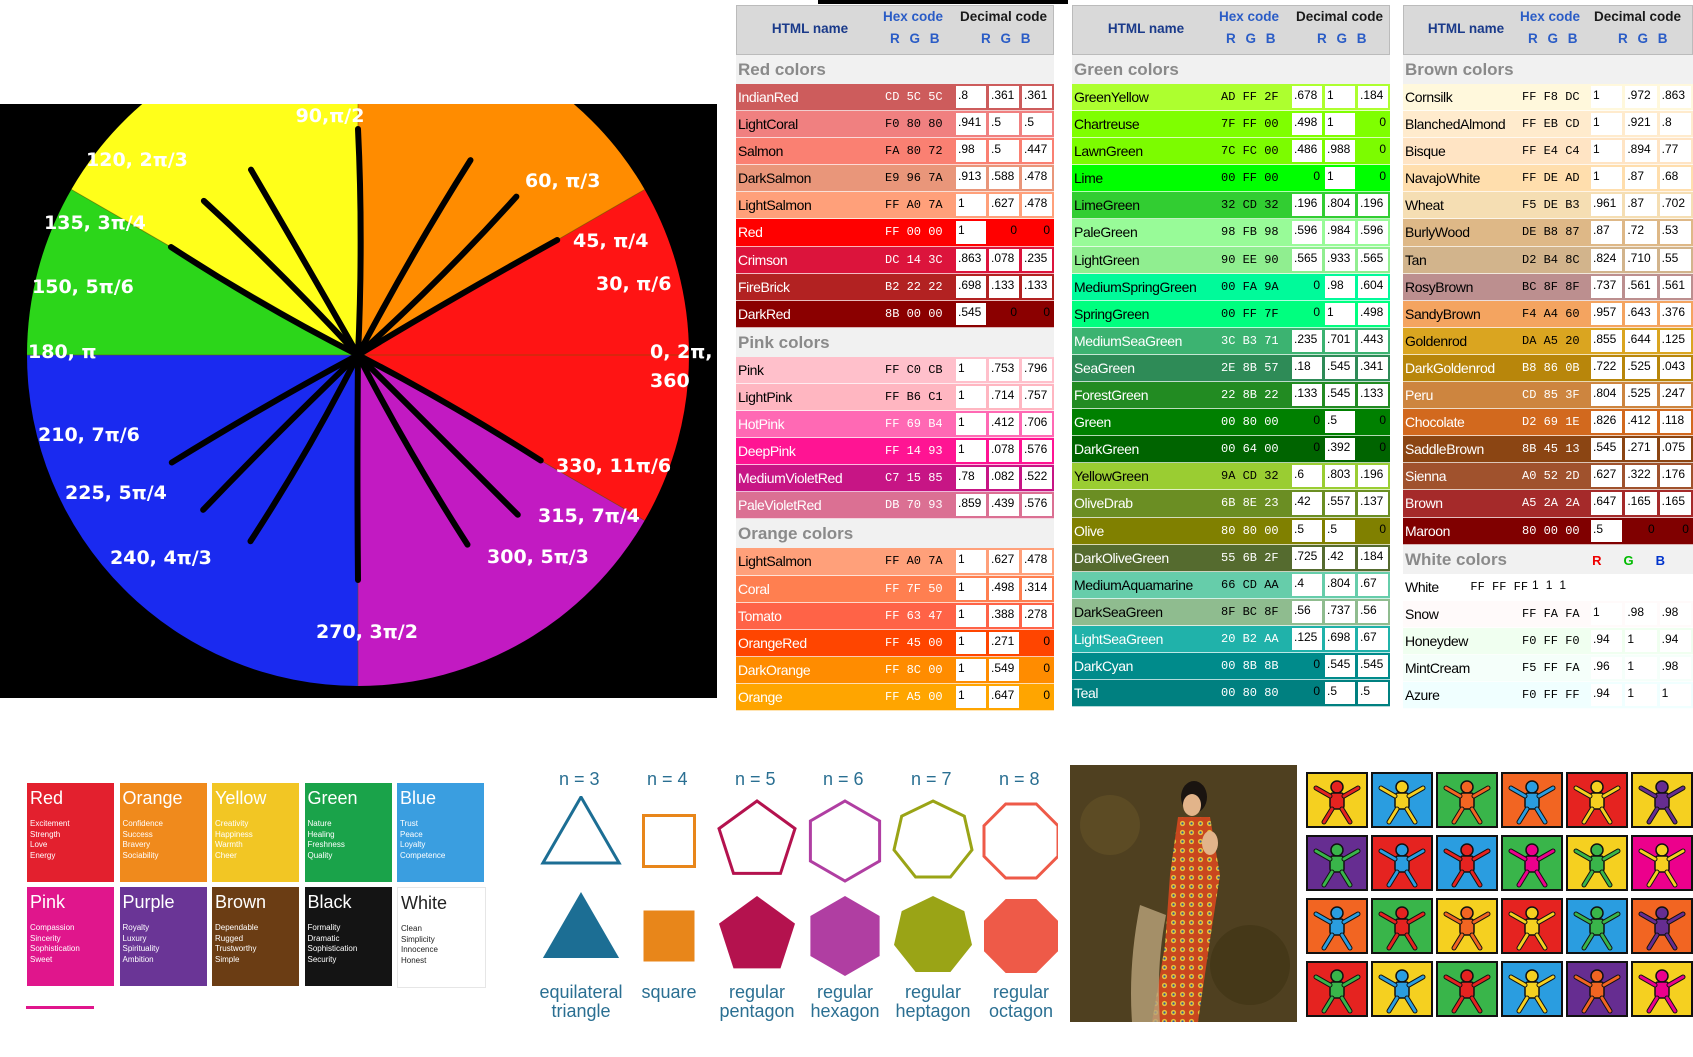 Image resolution: width=1693 pixels, height=1057 pixels. I want to click on decimal-code: .133.545.133, so click(1340, 395).